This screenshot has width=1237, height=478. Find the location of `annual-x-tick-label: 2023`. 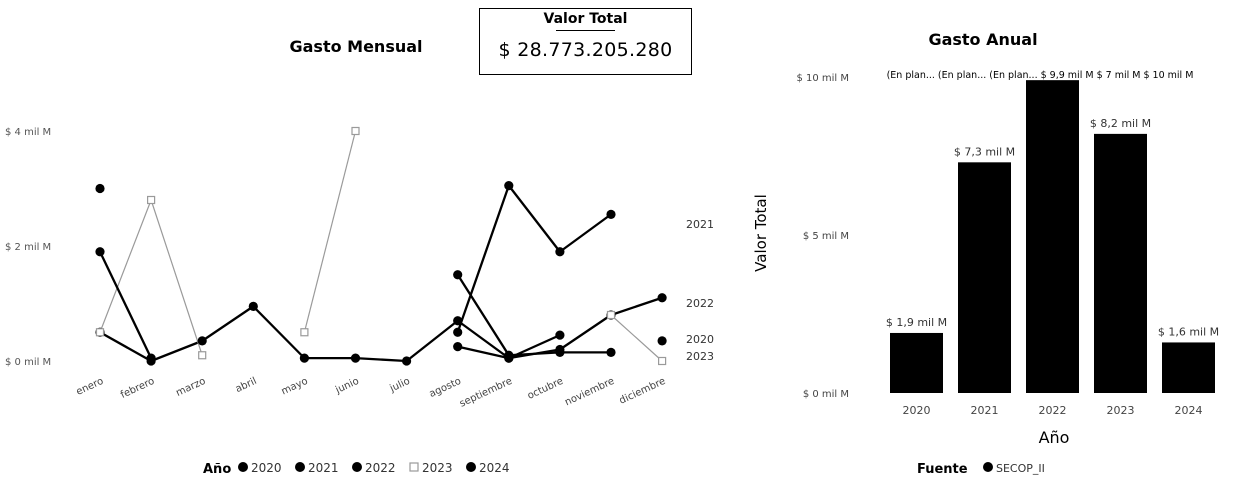

annual-x-tick-label: 2023 is located at coordinates (1121, 410).